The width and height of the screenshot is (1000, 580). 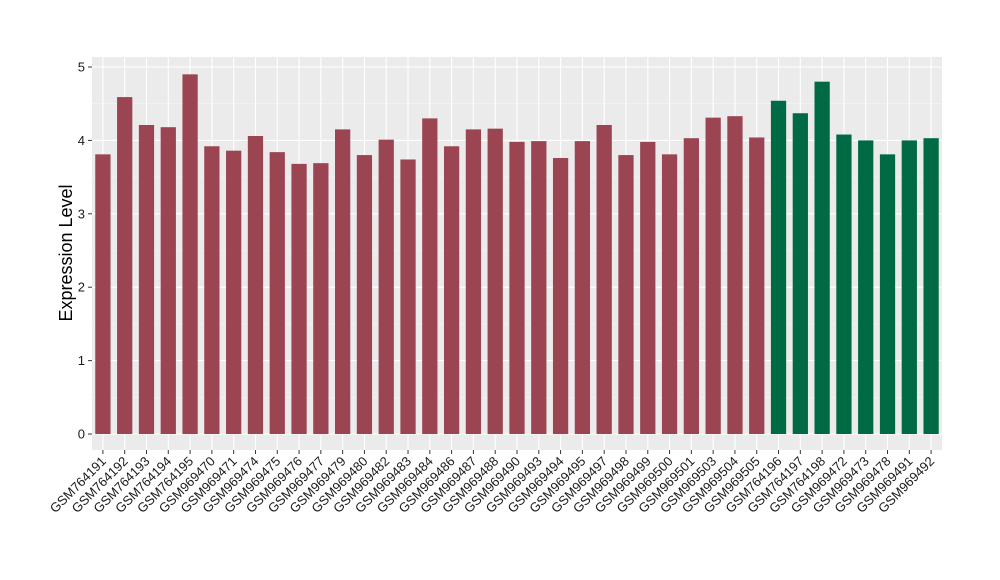 What do you see at coordinates (81, 434) in the screenshot?
I see `y-tick-label: 0` at bounding box center [81, 434].